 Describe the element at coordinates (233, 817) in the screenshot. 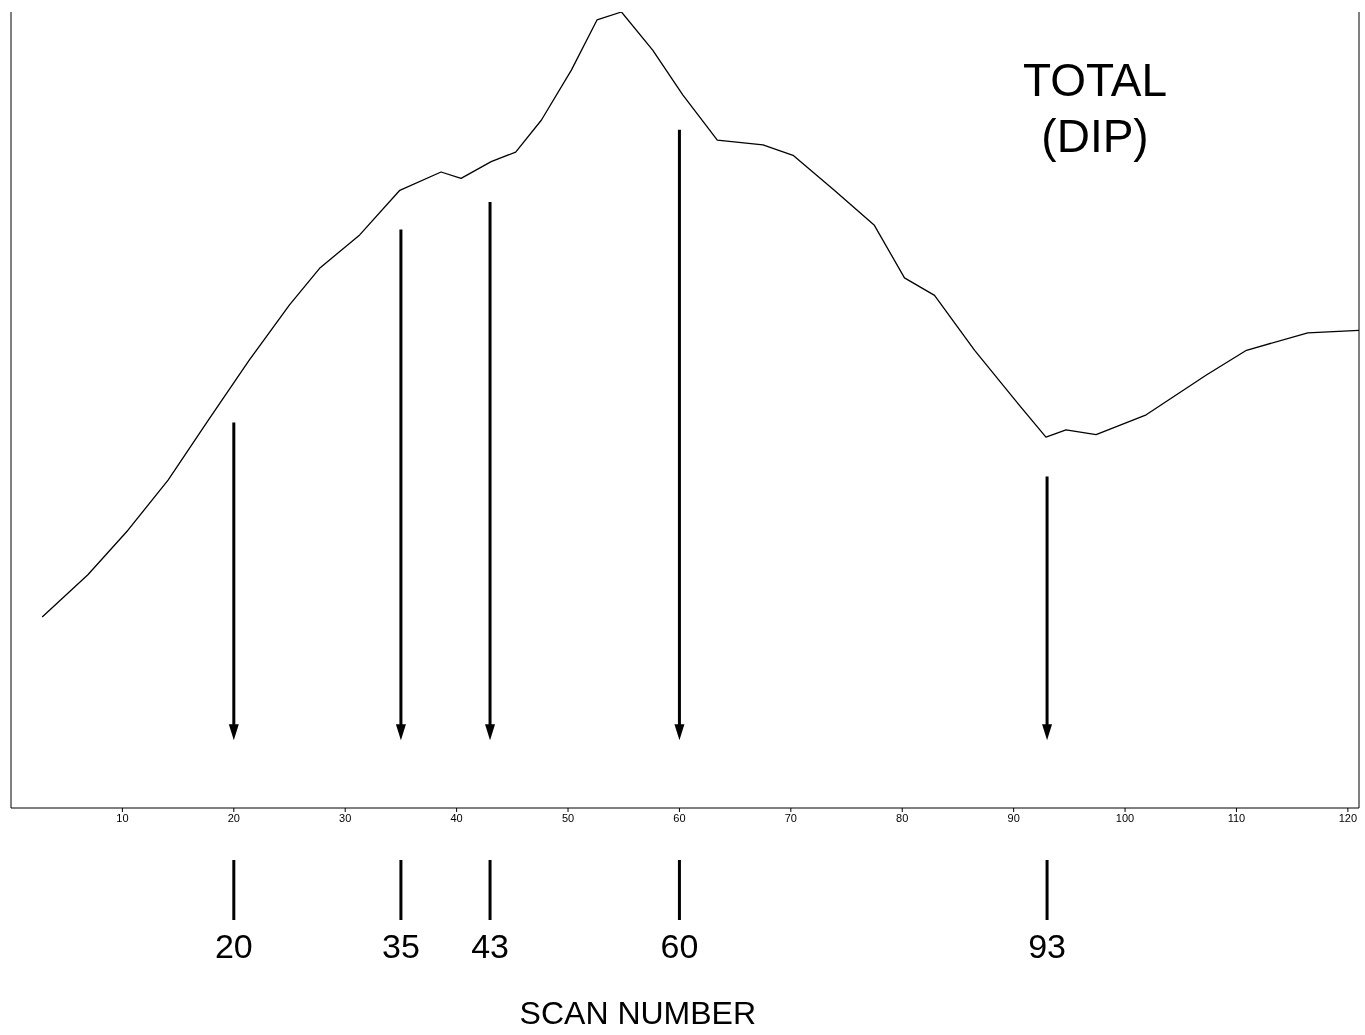

I see `x-tick-label: 20` at that location.